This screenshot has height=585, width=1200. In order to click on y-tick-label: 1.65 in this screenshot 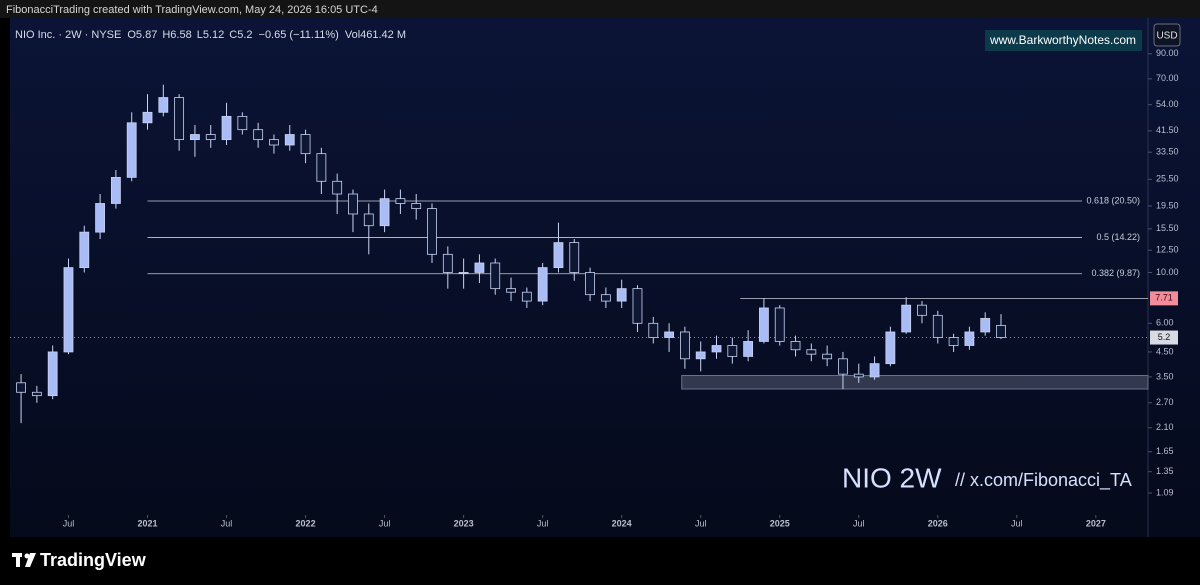, I will do `click(1165, 451)`.